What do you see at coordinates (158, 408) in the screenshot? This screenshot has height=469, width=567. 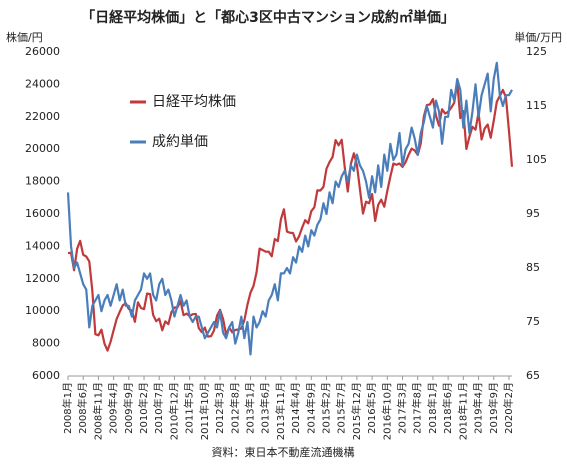 I see `x-tick-label: 2010年7月` at bounding box center [158, 408].